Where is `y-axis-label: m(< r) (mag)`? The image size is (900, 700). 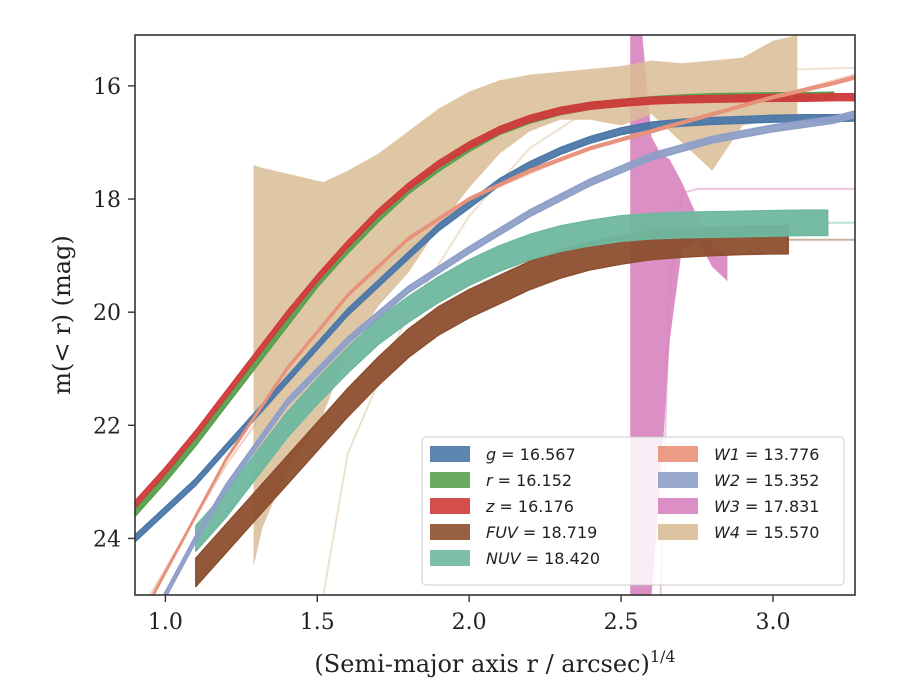 y-axis-label: m(< r) (mag) is located at coordinates (62, 314).